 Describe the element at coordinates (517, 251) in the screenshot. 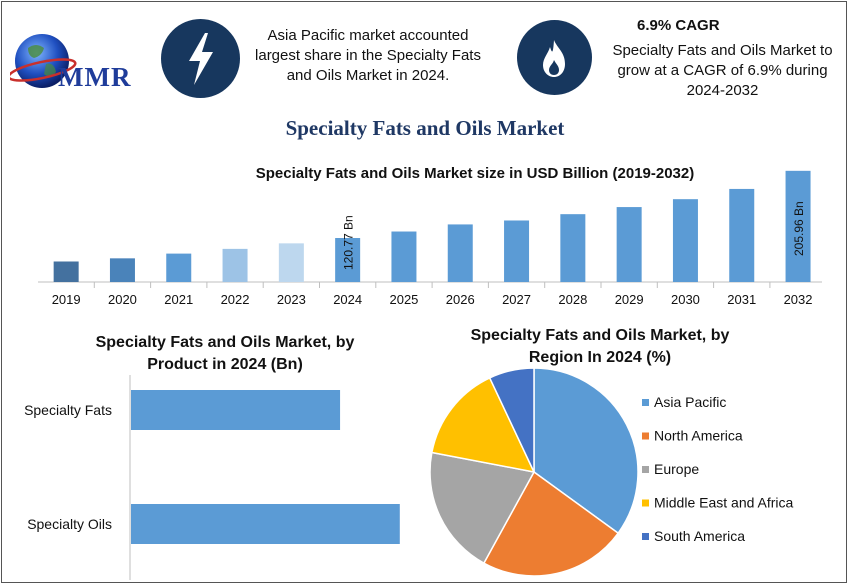

I see `bar-2027` at that location.